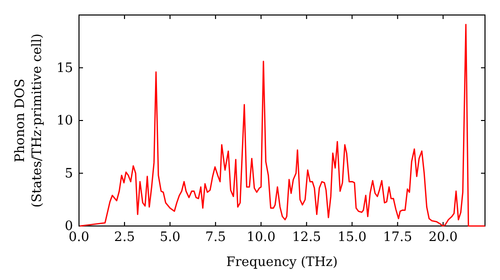 The height and width of the screenshot is (280, 500). What do you see at coordinates (352, 238) in the screenshot?
I see `x-tick-label: 15.0` at bounding box center [352, 238].